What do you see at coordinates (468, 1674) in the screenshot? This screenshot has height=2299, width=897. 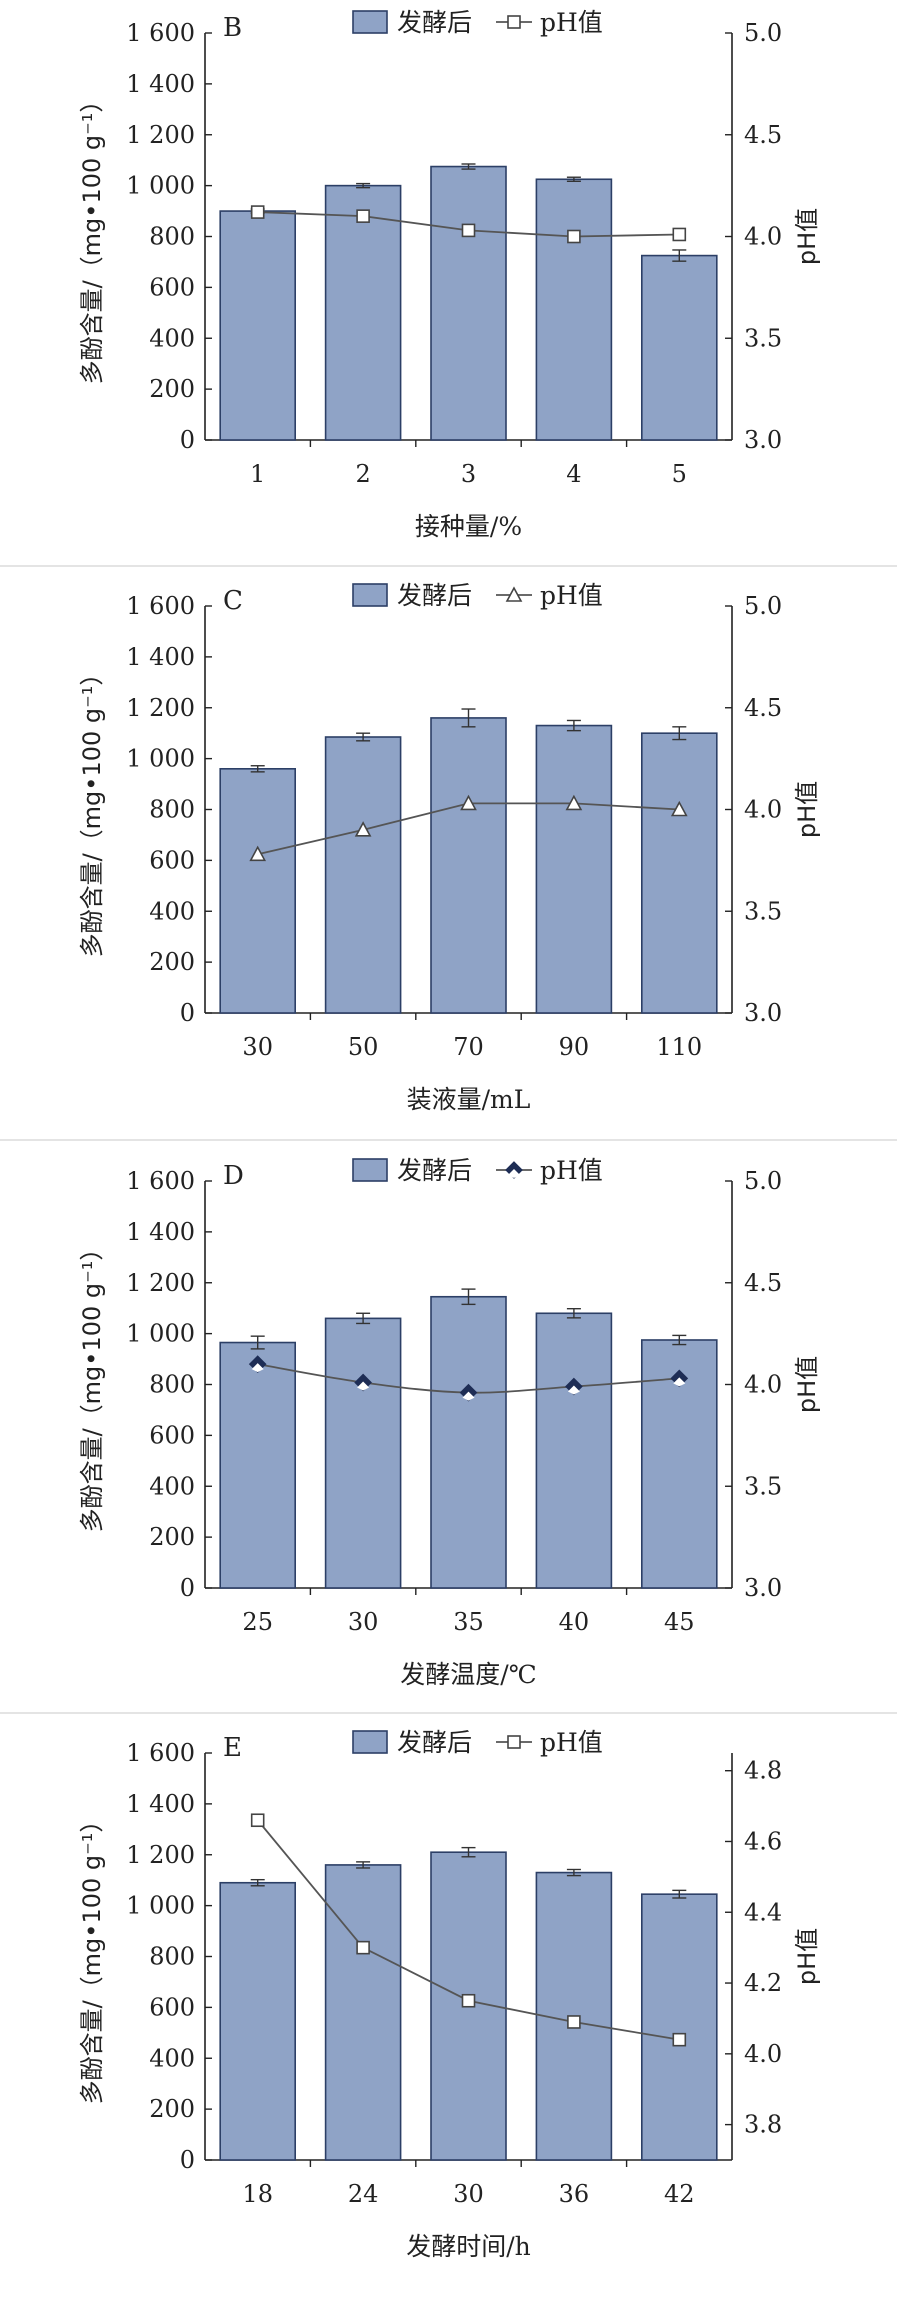 I see `x-axis-title: 发酵温度/℃` at bounding box center [468, 1674].